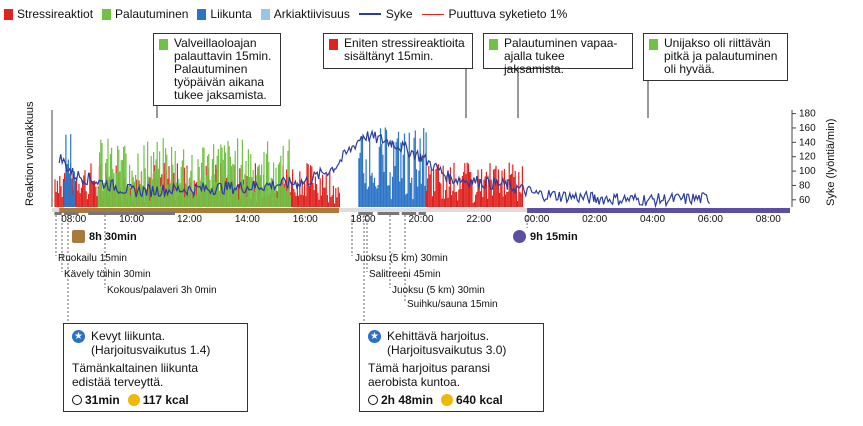 Image resolution: width=863 pixels, height=426 pixels. I want to click on calories-icon, so click(133, 400).